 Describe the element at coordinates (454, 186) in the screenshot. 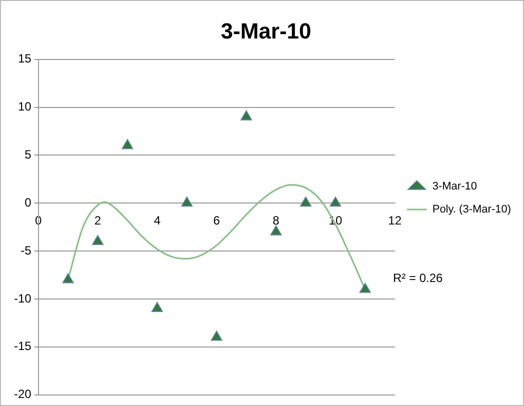

I see `legend-label: 3-Mar-10` at that location.